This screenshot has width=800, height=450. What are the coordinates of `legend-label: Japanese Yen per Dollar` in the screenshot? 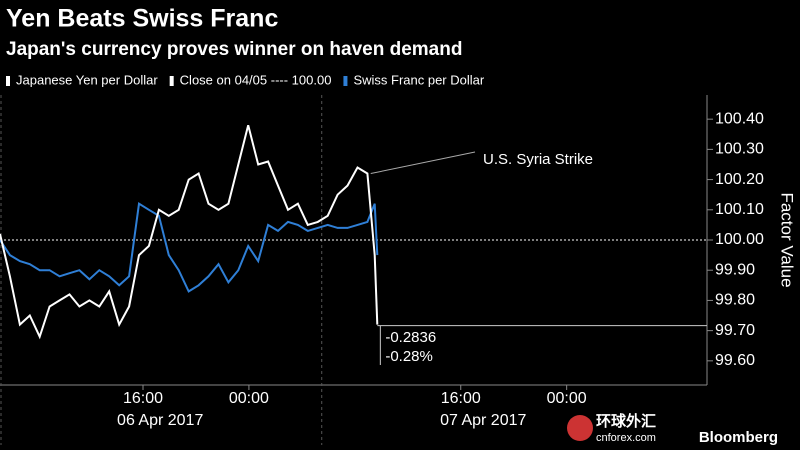 It's located at (87, 79).